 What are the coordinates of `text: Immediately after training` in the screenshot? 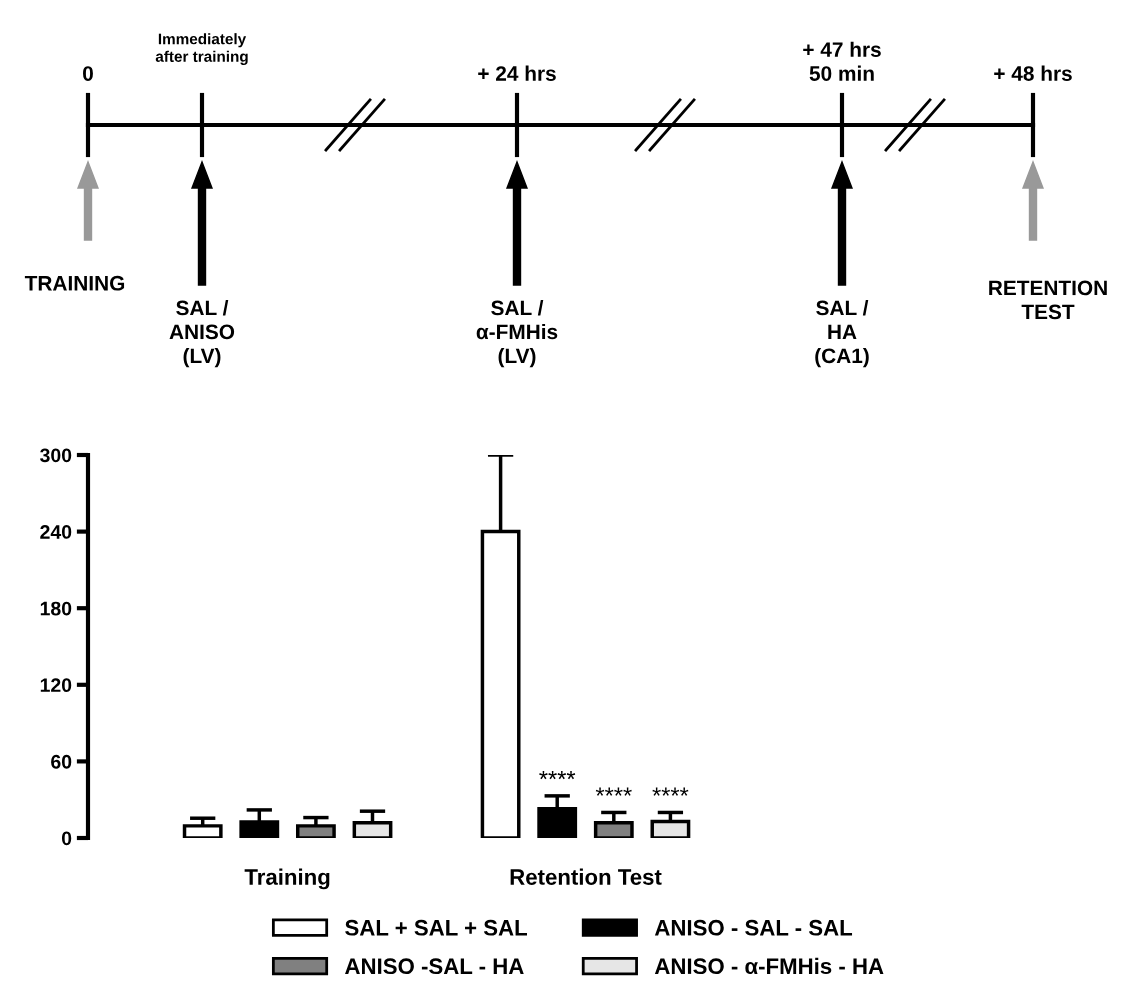 It's located at (201, 49).